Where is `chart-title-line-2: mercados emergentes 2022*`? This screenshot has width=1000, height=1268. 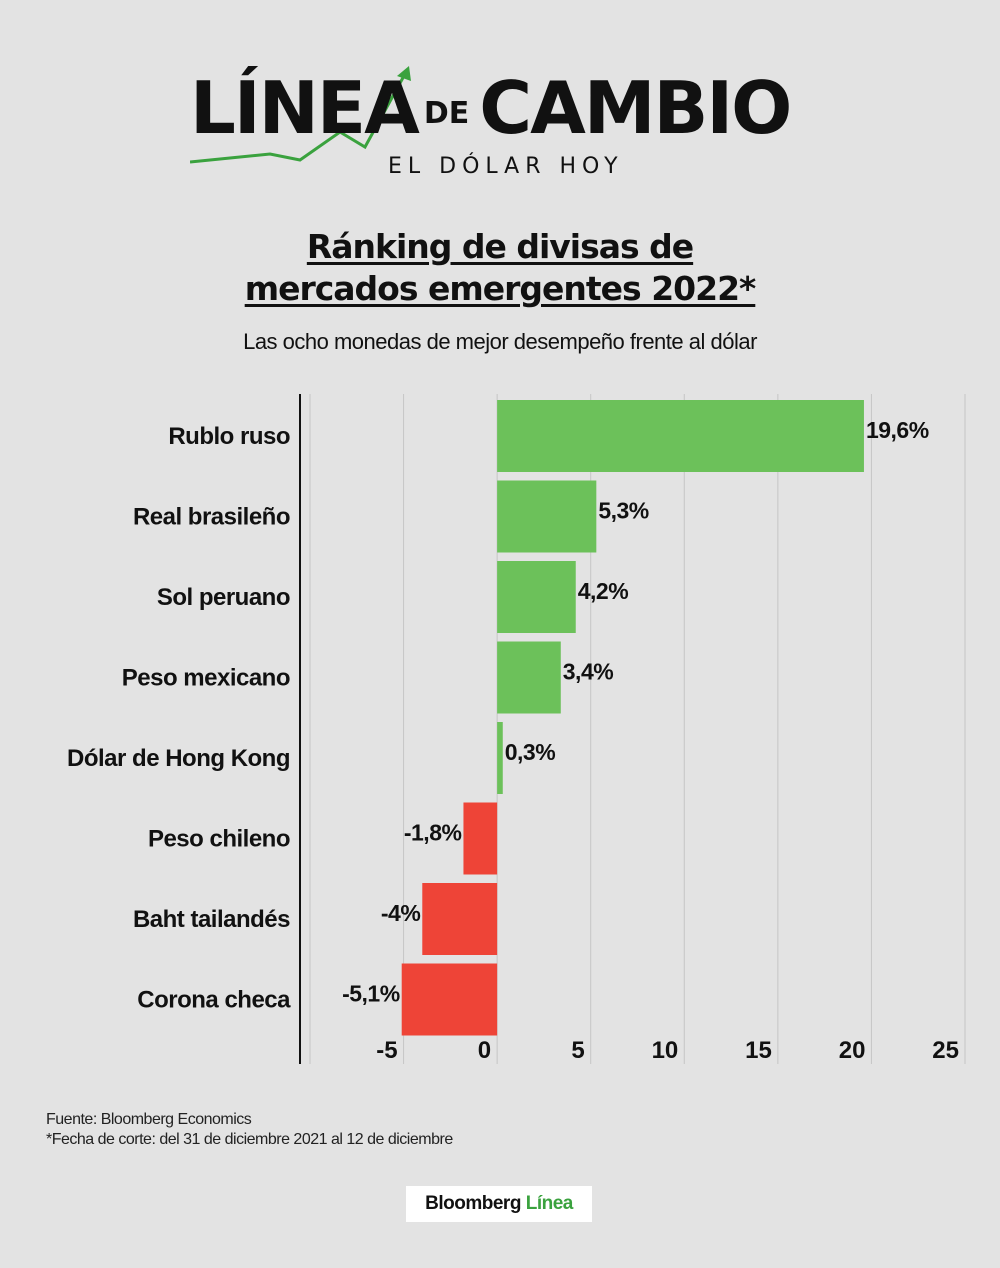 chart-title-line-2: mercados emergentes 2022* is located at coordinates (500, 288).